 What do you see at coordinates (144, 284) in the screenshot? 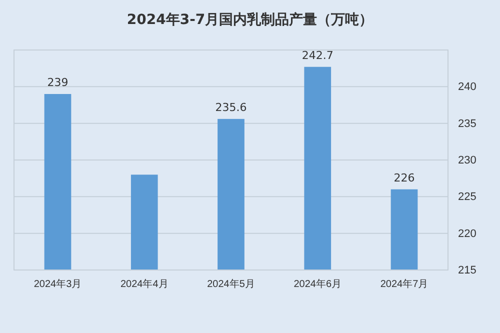
I see `x-tick-label: 2024年4月` at bounding box center [144, 284].